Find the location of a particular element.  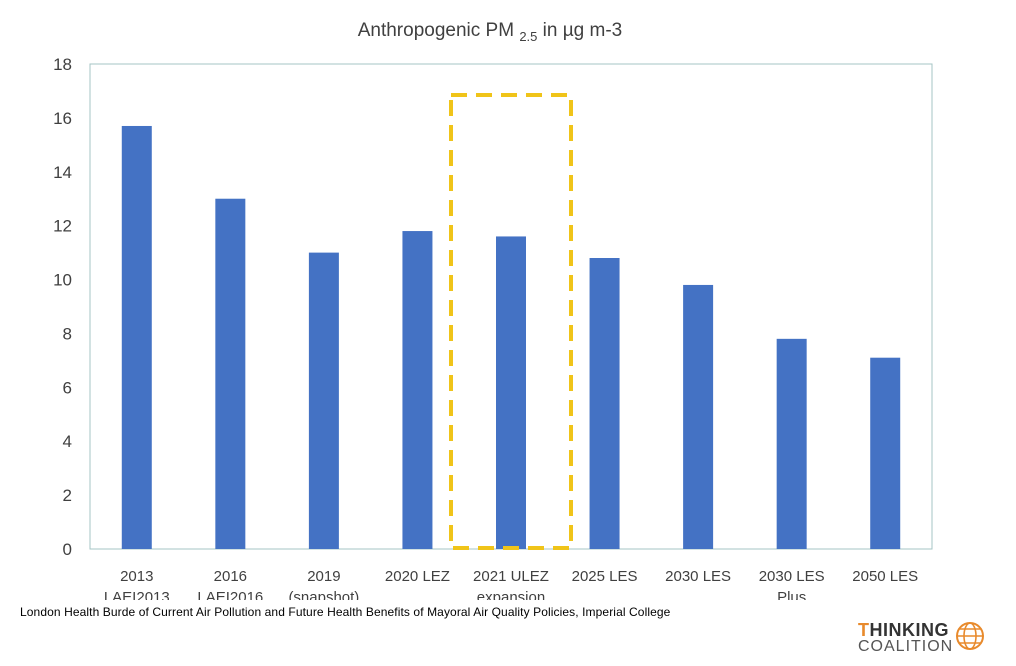

x-tick-label: 2025 LES is located at coordinates (605, 576).